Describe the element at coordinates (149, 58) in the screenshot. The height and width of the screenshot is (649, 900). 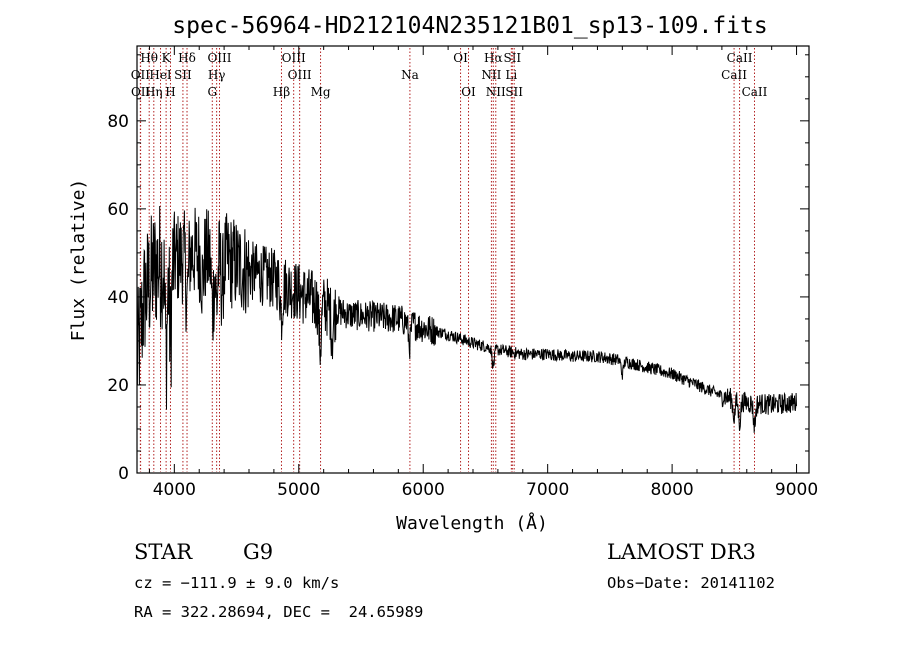
I see `line-marker-label: Hθ` at that location.